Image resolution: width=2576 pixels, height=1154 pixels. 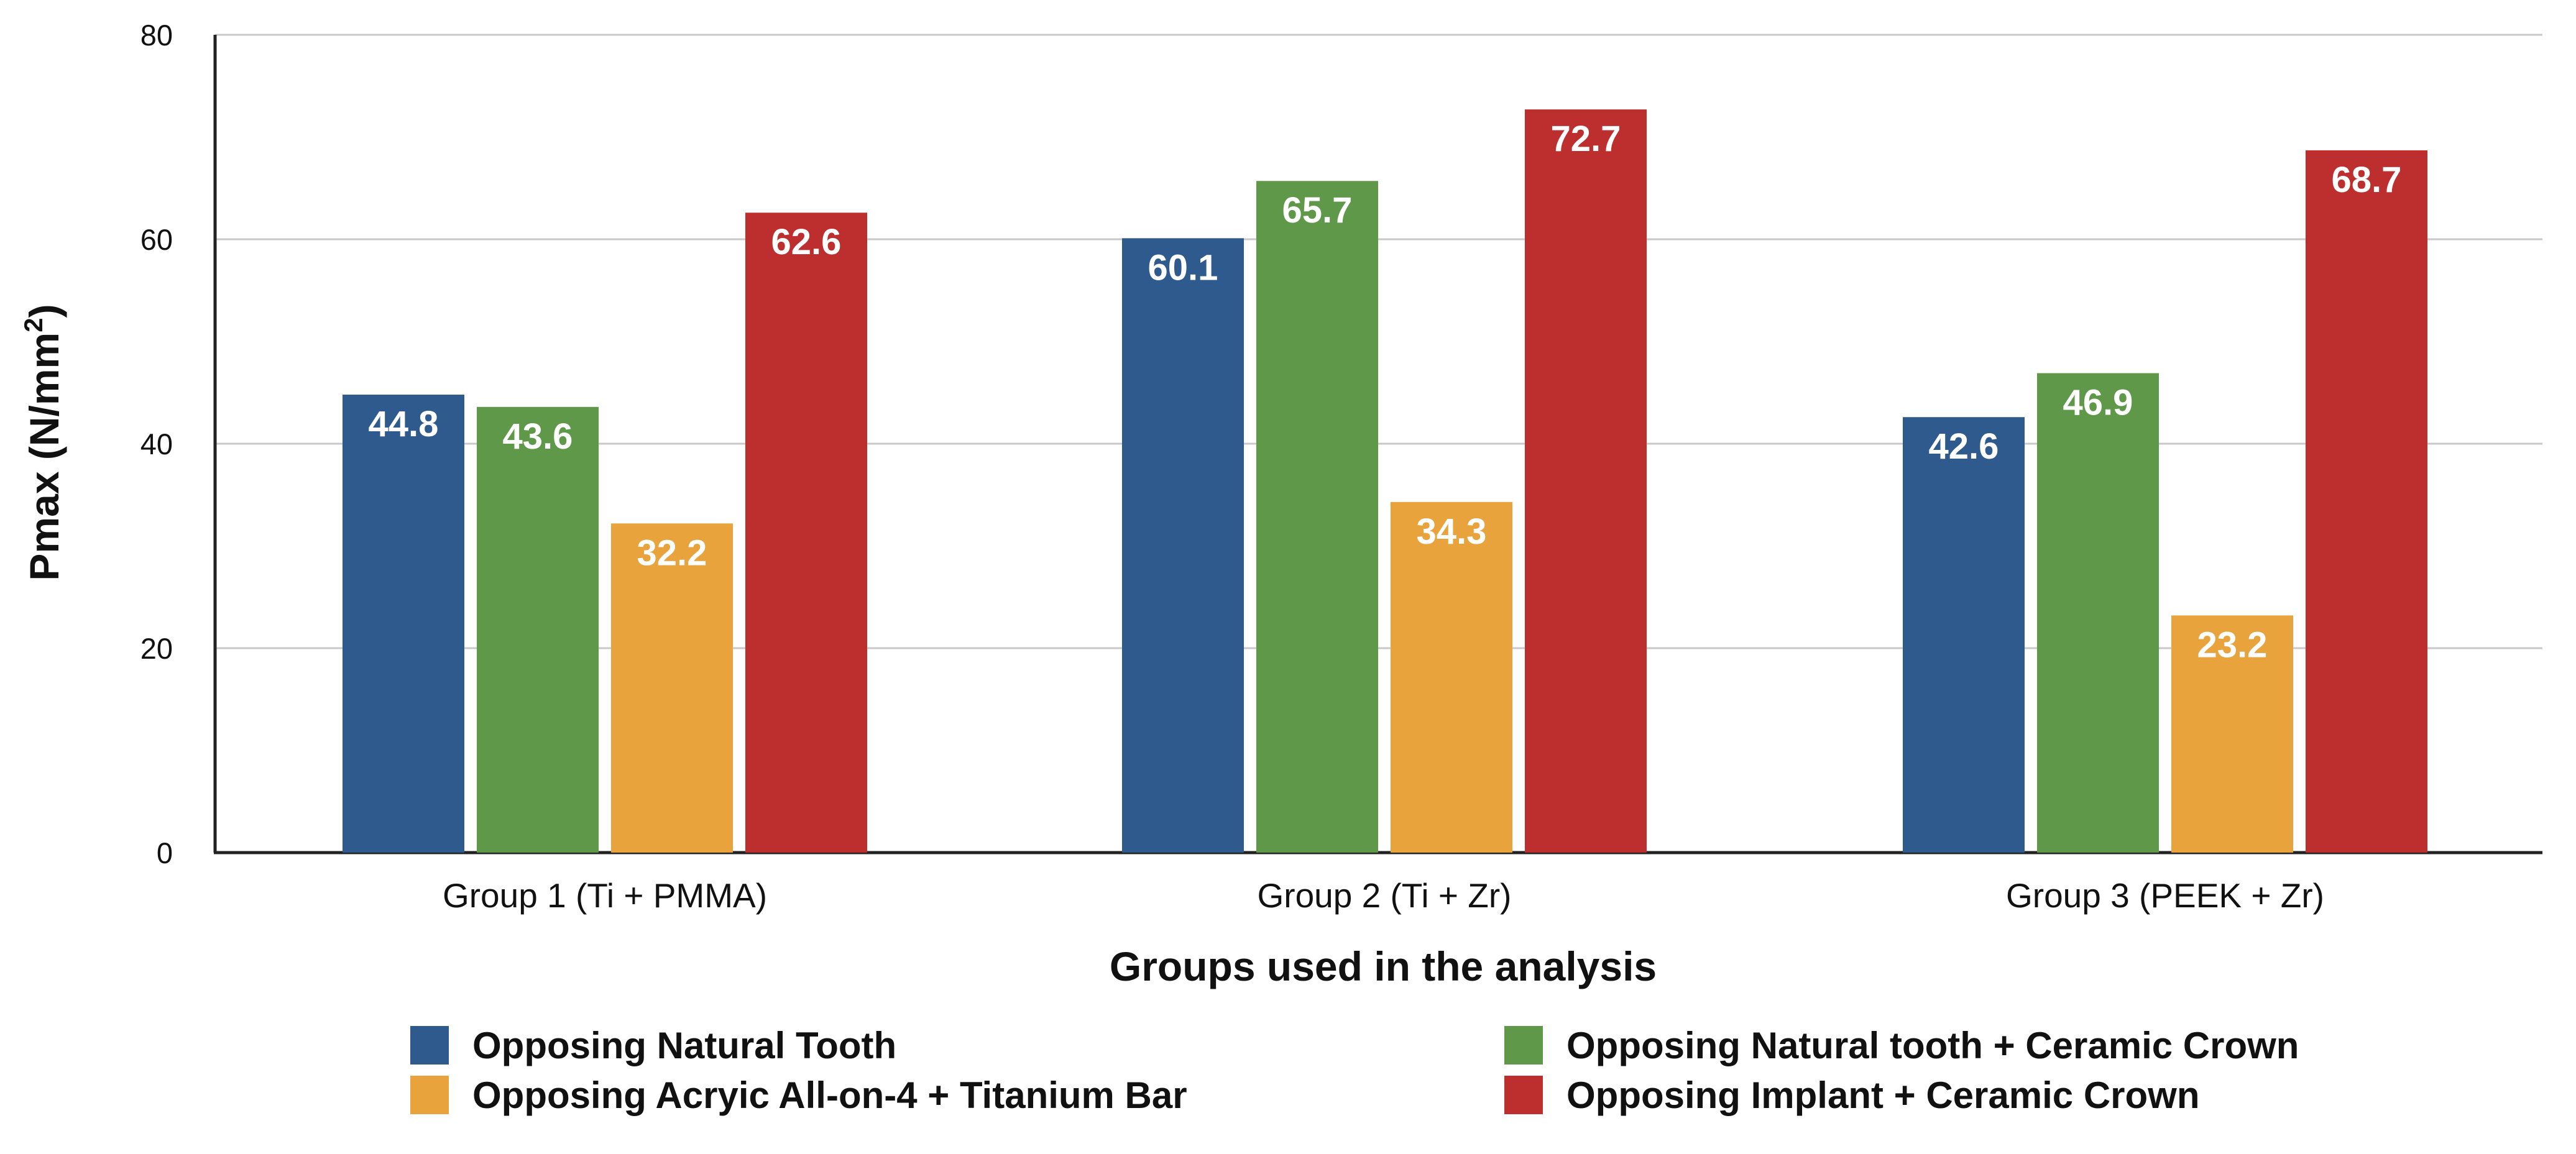 What do you see at coordinates (538, 436) in the screenshot?
I see `data-label: 43.6` at bounding box center [538, 436].